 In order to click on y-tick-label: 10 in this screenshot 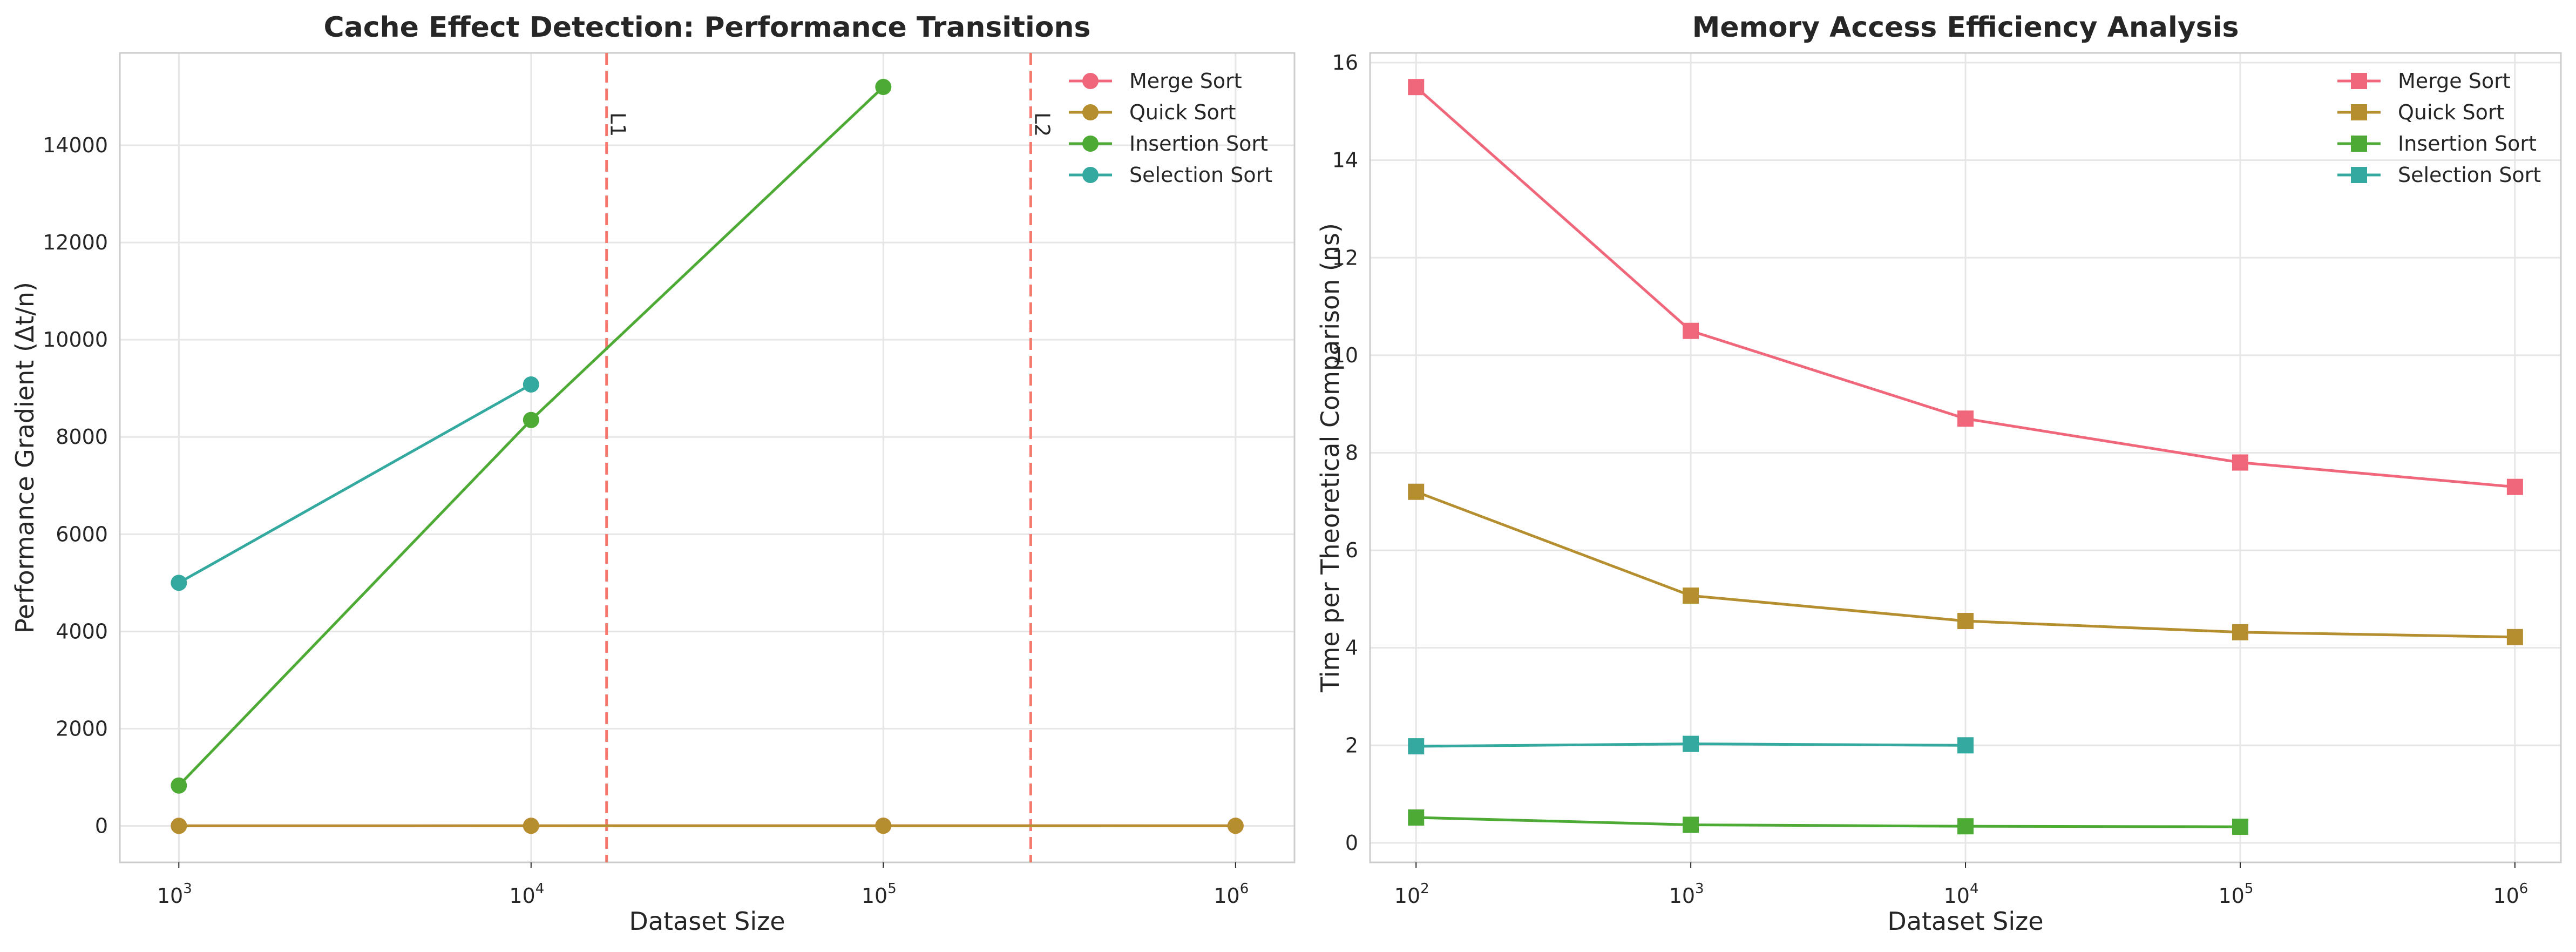, I will do `click(1345, 355)`.